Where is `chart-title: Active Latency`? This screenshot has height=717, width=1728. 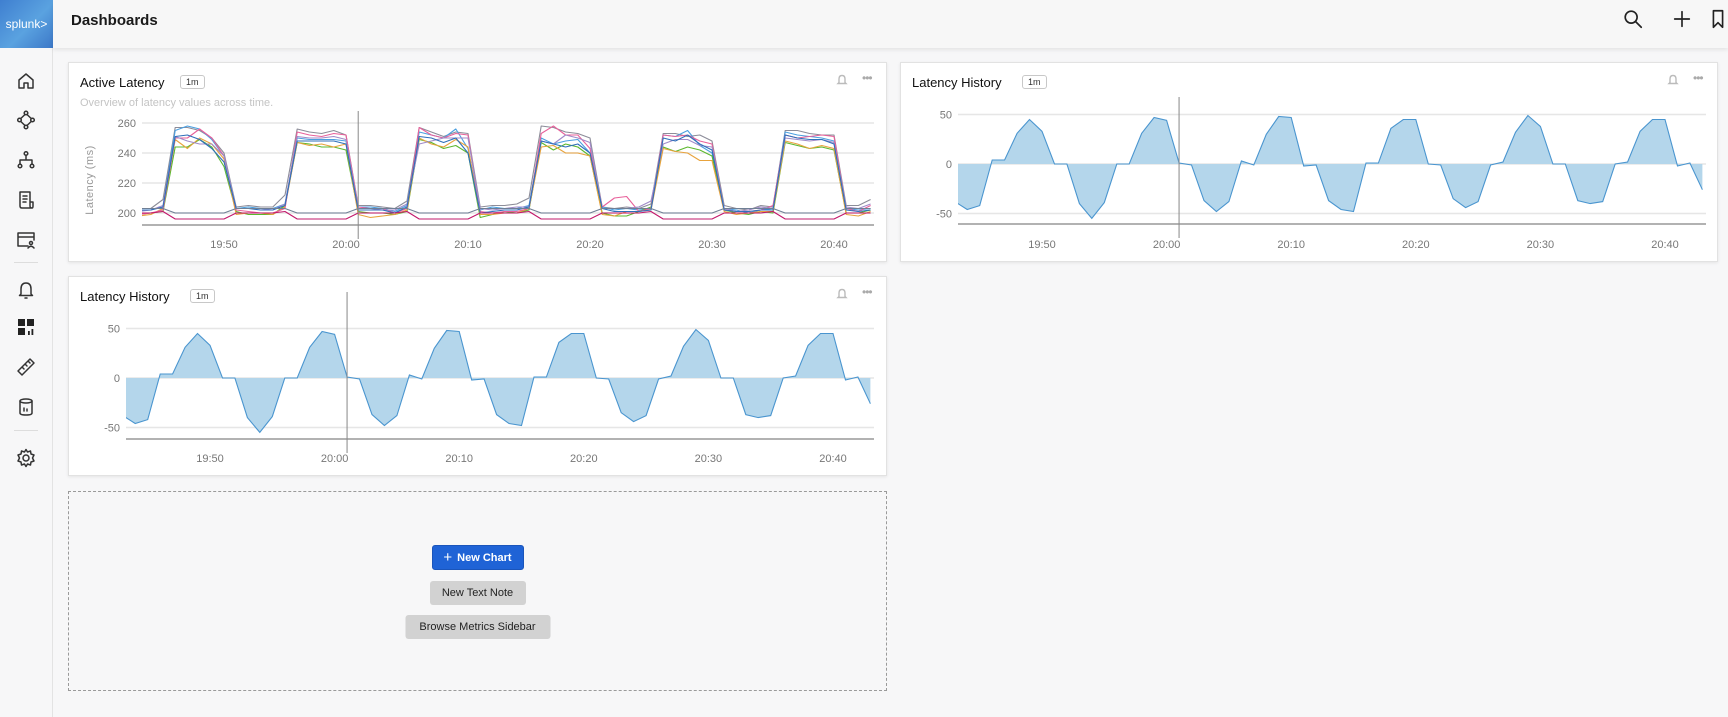
chart-title: Active Latency is located at coordinates (122, 82).